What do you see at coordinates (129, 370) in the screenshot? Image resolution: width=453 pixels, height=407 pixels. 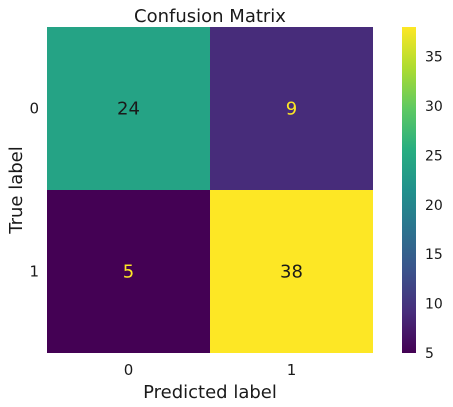 I see `x-tick-label: 0` at bounding box center [129, 370].